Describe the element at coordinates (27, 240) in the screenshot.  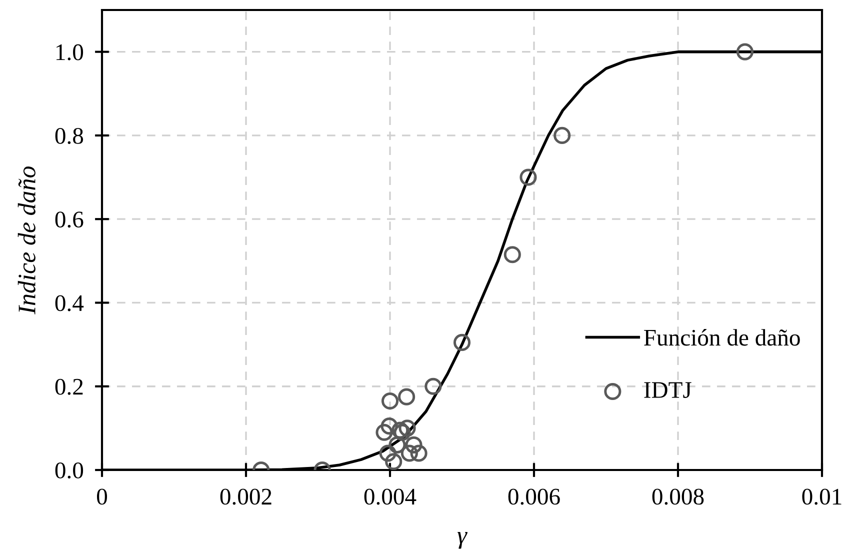
I see `y-axis-title: Indice de daño` at that location.